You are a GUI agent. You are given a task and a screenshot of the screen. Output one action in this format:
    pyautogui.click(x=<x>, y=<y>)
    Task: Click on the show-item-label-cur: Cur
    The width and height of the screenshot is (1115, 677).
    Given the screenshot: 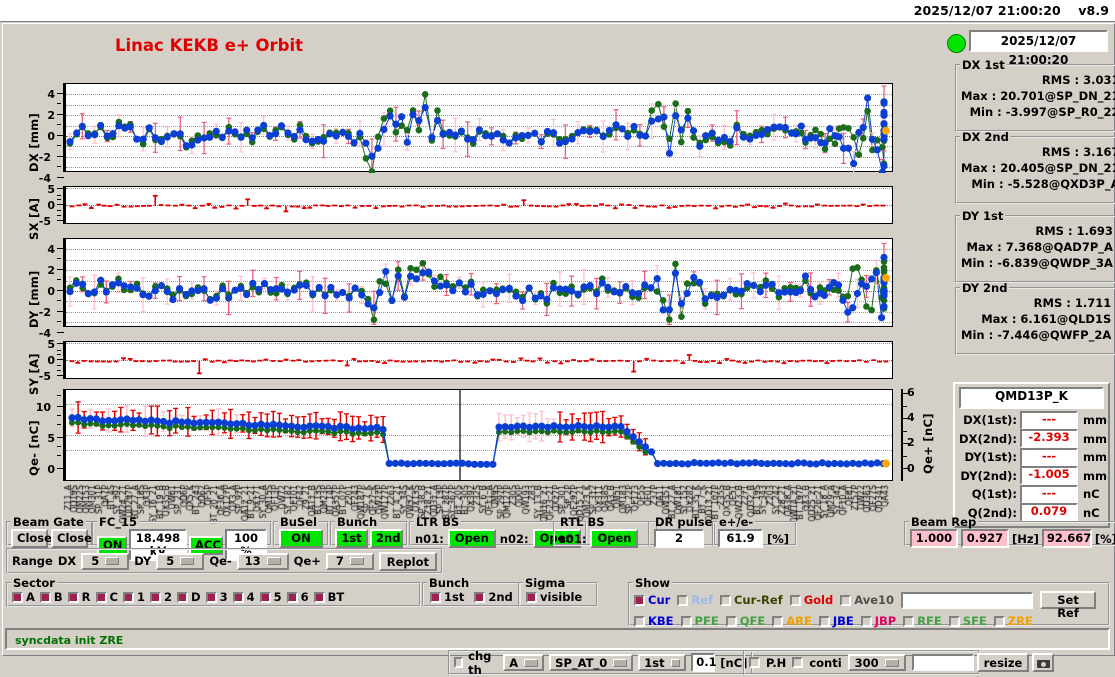 What is the action you would take?
    pyautogui.click(x=659, y=600)
    